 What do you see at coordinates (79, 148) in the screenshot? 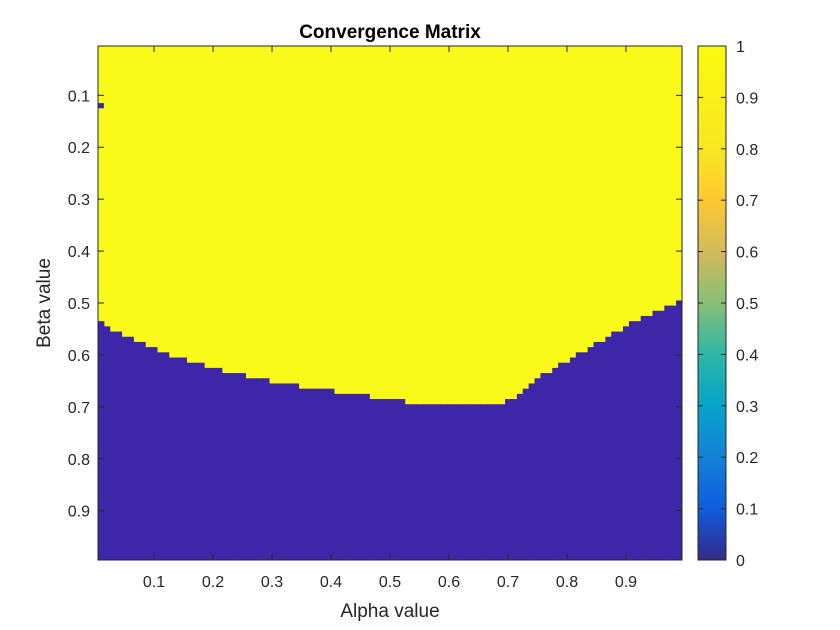
I see `y-tick-label: 0.2` at bounding box center [79, 148].